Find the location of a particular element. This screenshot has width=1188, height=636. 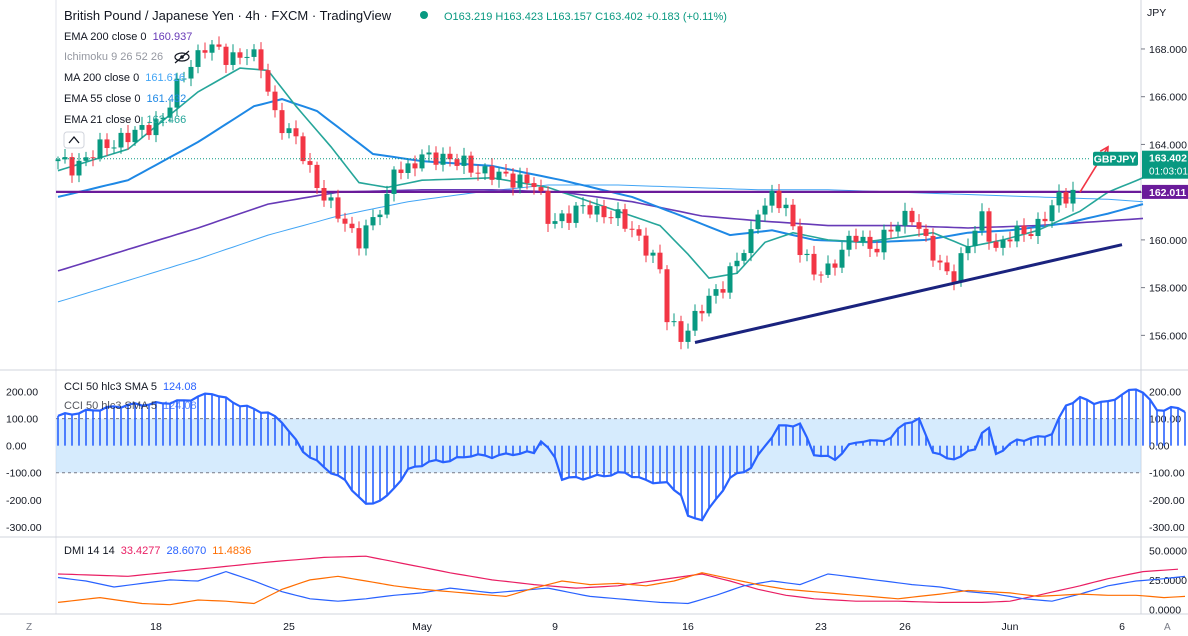

legend-cci-overlay: CCI 50 hlc3 SMA 5 124.08 is located at coordinates (130, 406).